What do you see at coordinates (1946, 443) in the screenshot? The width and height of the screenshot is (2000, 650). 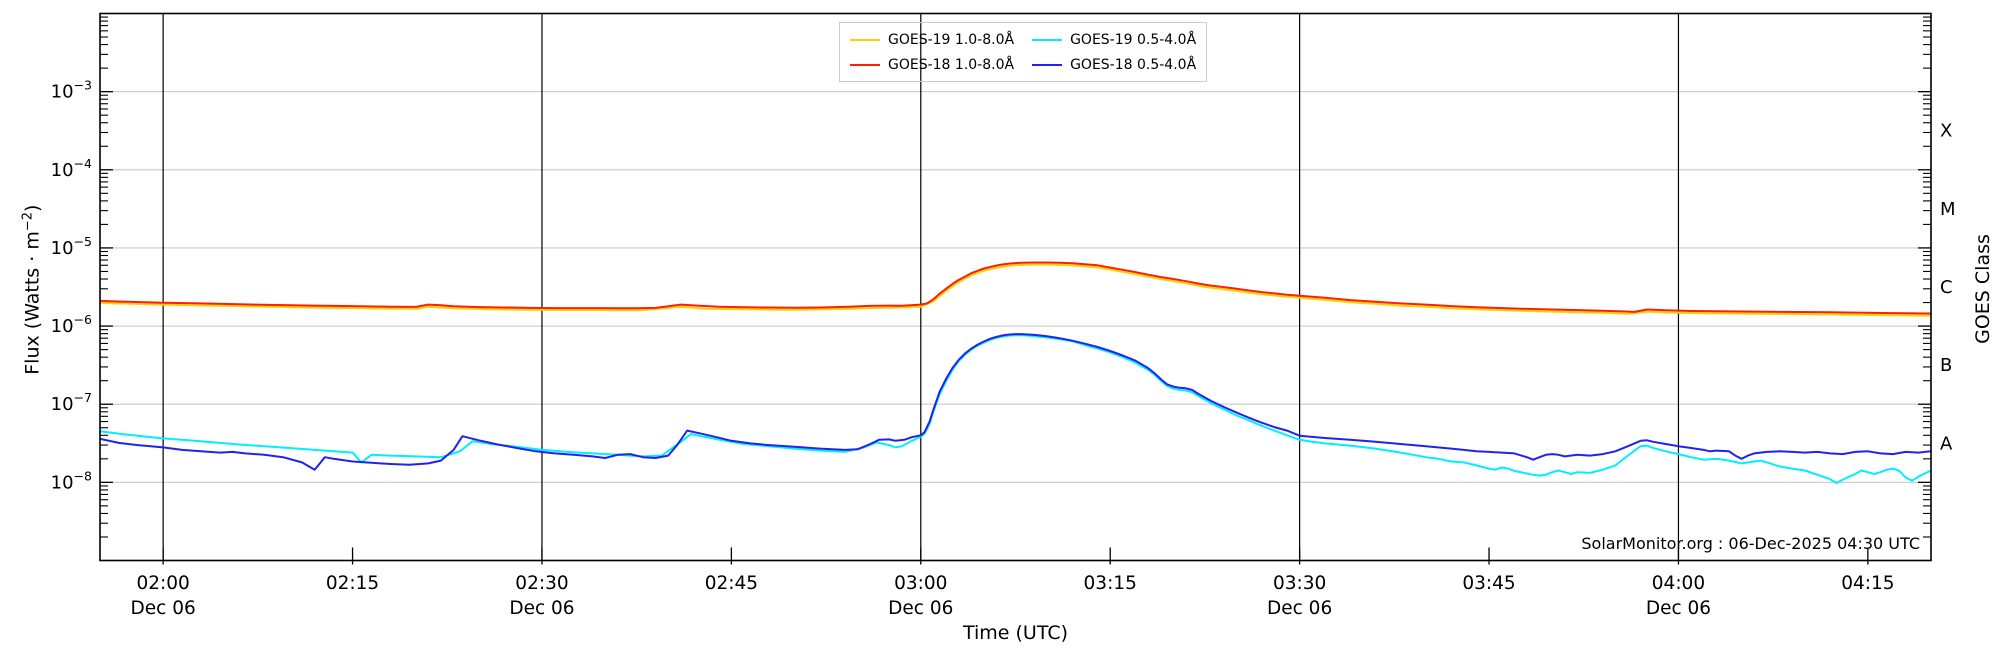 I see `goes-class-label: A` at bounding box center [1946, 443].